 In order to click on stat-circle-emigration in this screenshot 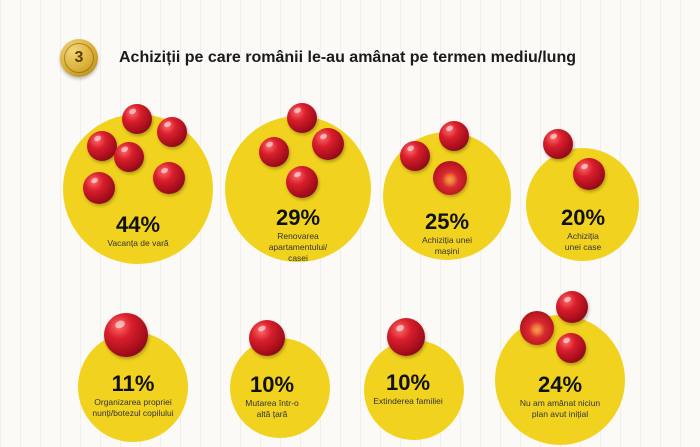, I will do `click(280, 388)`.